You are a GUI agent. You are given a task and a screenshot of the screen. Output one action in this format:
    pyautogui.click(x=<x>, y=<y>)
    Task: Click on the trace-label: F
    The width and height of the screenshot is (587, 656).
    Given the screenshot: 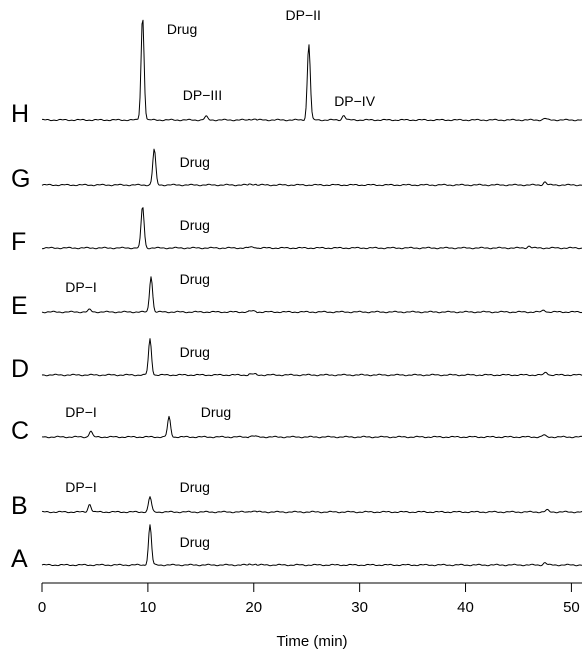 What is the action you would take?
    pyautogui.click(x=18, y=242)
    